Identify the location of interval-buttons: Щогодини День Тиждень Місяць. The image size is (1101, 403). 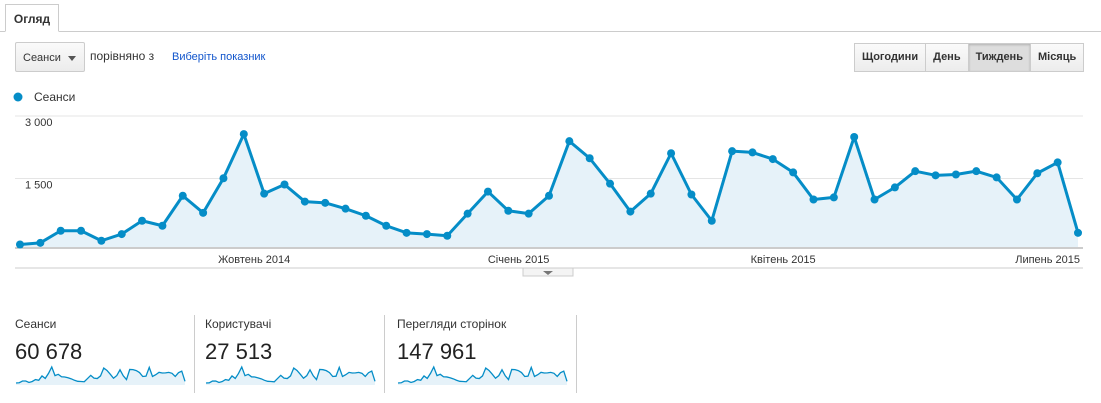
(969, 57).